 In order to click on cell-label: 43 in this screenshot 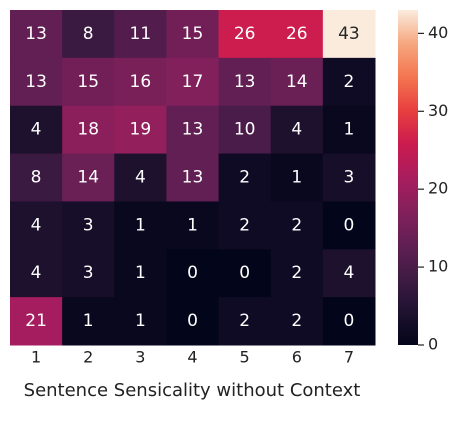, I will do `click(349, 34)`.